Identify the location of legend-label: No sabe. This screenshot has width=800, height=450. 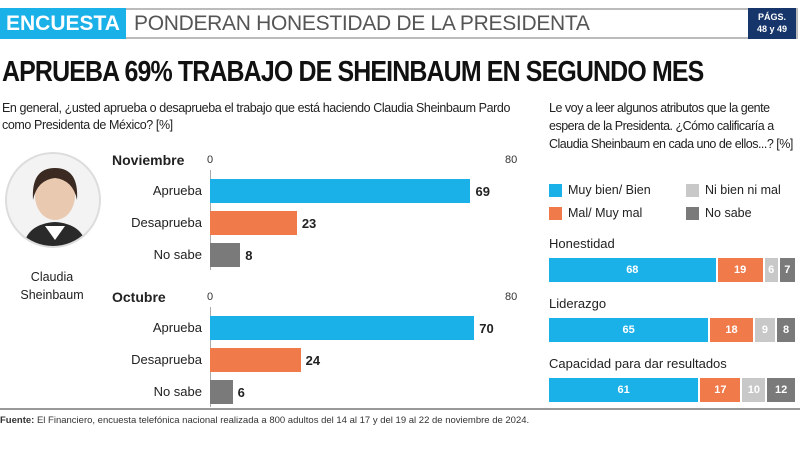
(728, 213).